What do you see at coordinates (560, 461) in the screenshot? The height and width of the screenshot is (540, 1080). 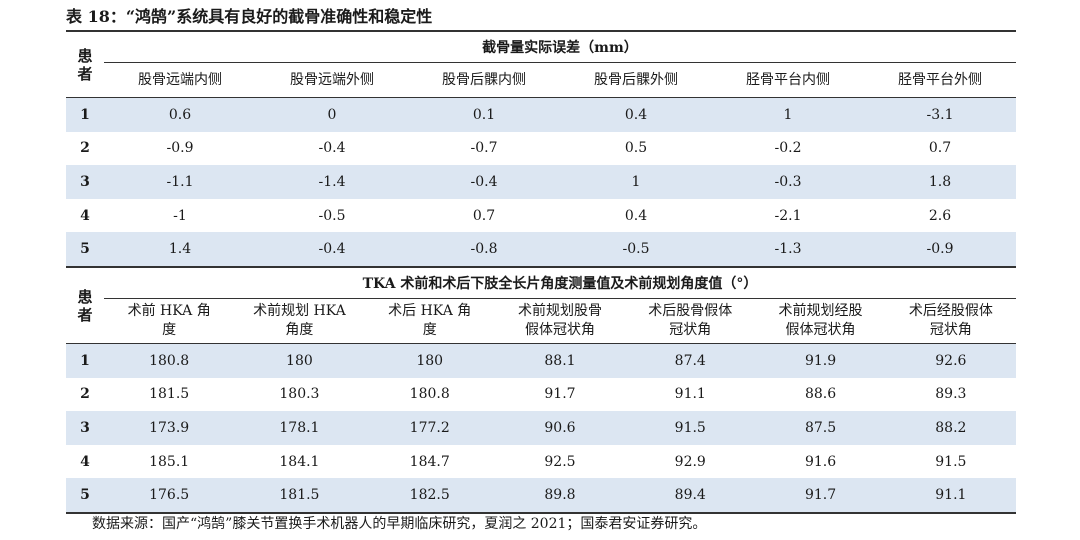 I see `table-cell: 92.5` at bounding box center [560, 461].